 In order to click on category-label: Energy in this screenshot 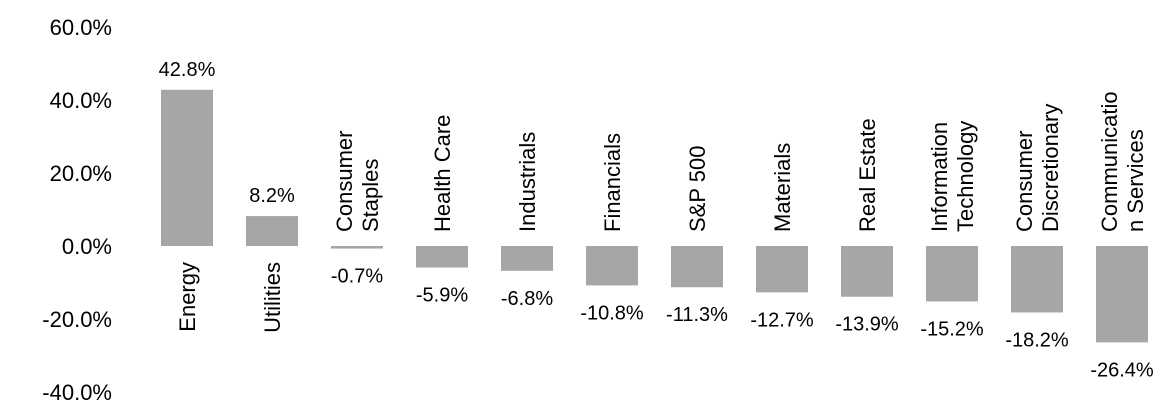, I will do `click(187, 297)`.